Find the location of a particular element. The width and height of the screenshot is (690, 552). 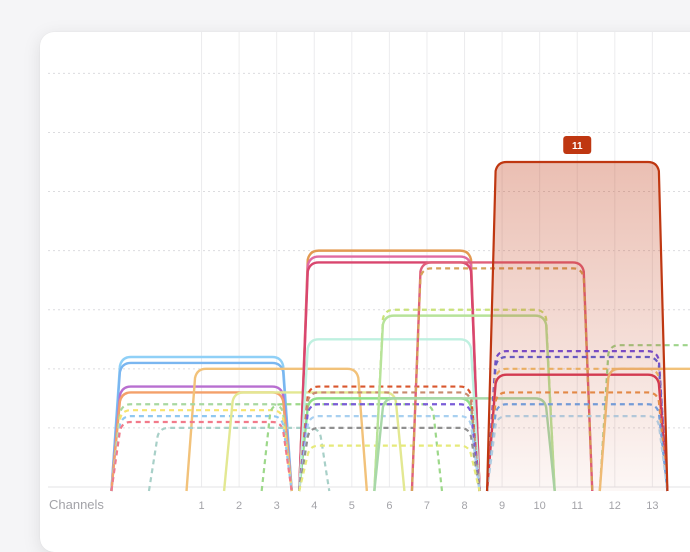

x-tick-label: 12 is located at coordinates (615, 506).